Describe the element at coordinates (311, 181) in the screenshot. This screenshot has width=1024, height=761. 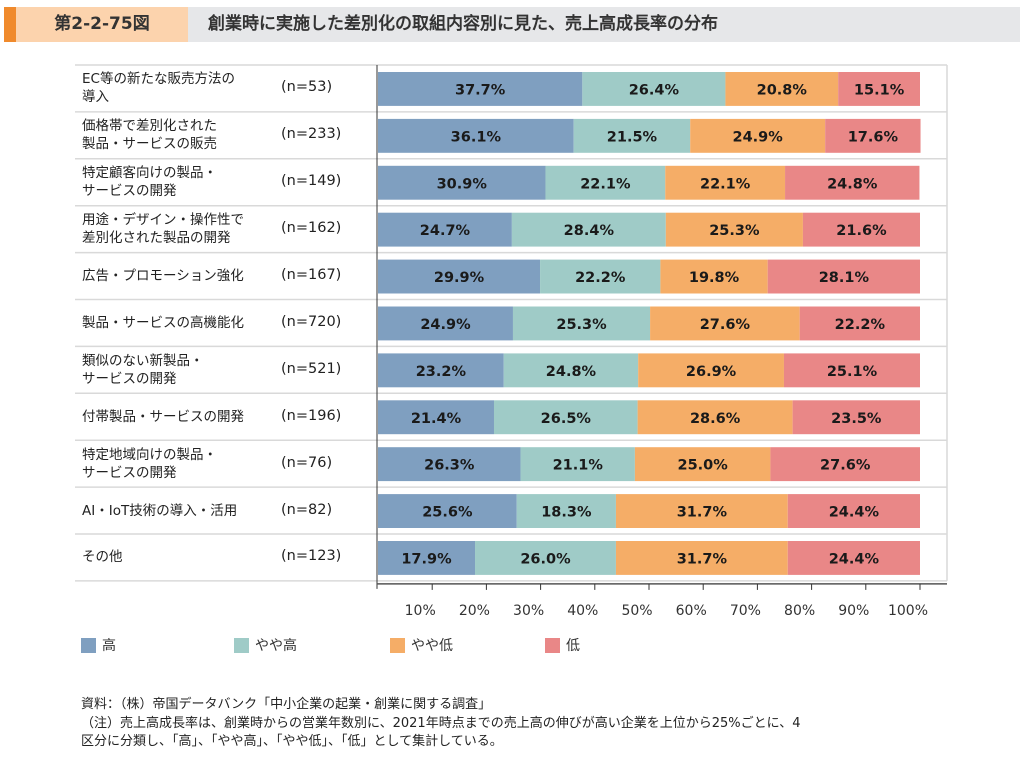
I see `sample-size-label: (n=149)` at that location.